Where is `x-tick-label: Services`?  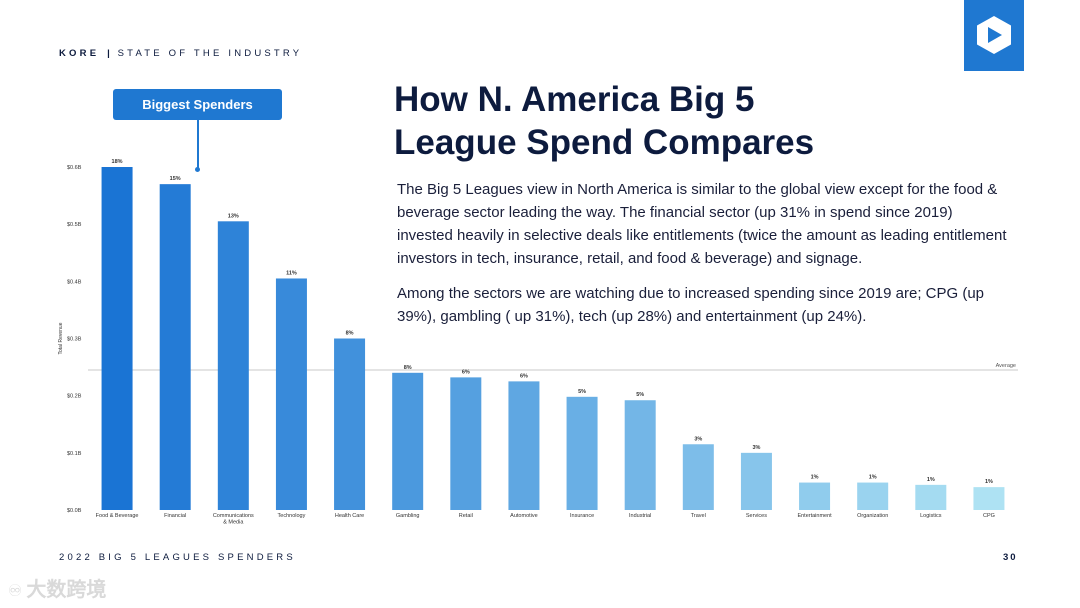
x-tick-label: Services is located at coordinates (756, 516).